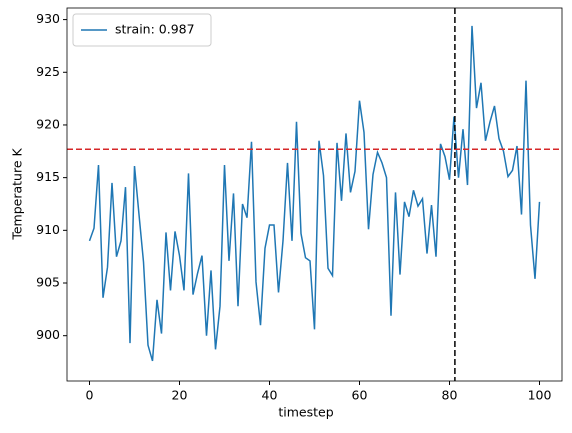 This screenshot has width=572, height=433. Describe the element at coordinates (48, 229) in the screenshot. I see `y-tick-label: 910` at that location.